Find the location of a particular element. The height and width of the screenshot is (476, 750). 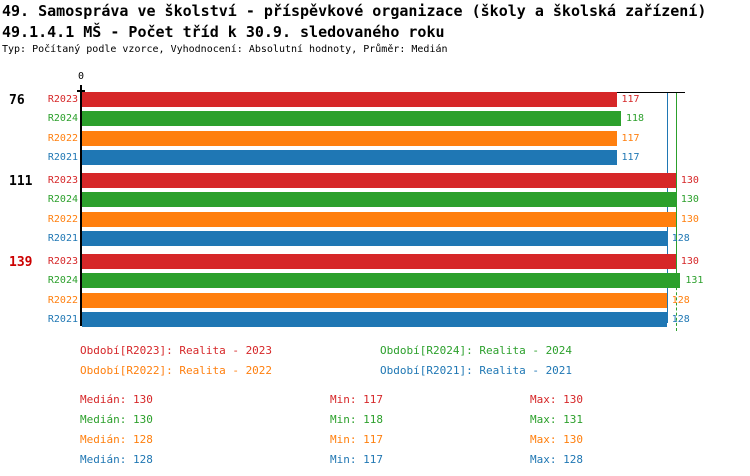

bar-value-label: 131 is located at coordinates (694, 281).